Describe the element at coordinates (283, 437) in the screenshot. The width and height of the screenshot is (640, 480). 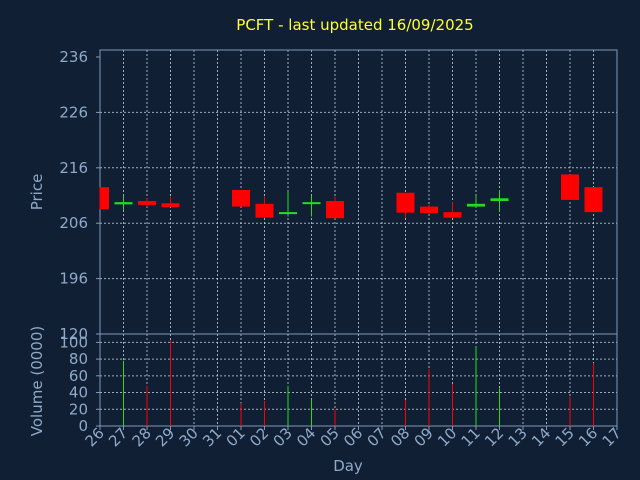
I see `x-tick-label: 03` at that location.